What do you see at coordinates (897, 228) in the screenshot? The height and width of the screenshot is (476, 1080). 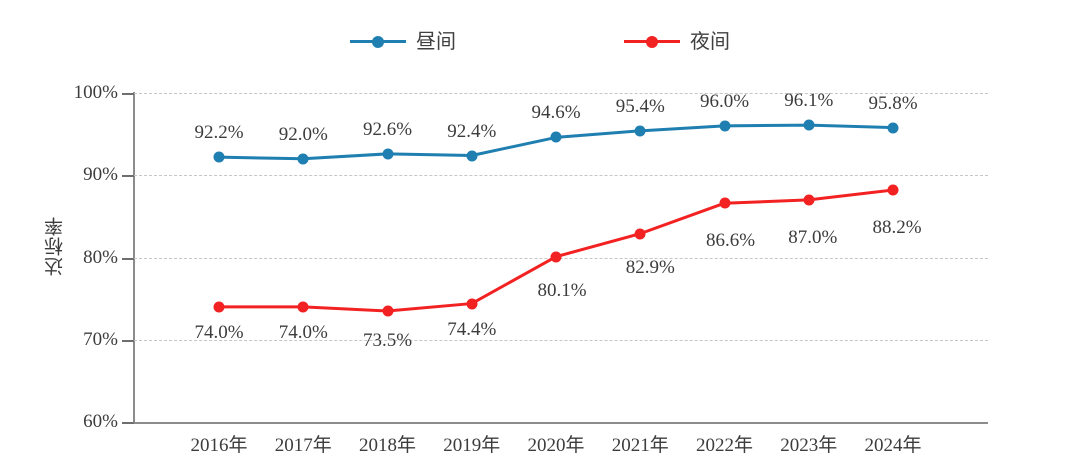 I see `data-point-label: 88.2%` at bounding box center [897, 228].